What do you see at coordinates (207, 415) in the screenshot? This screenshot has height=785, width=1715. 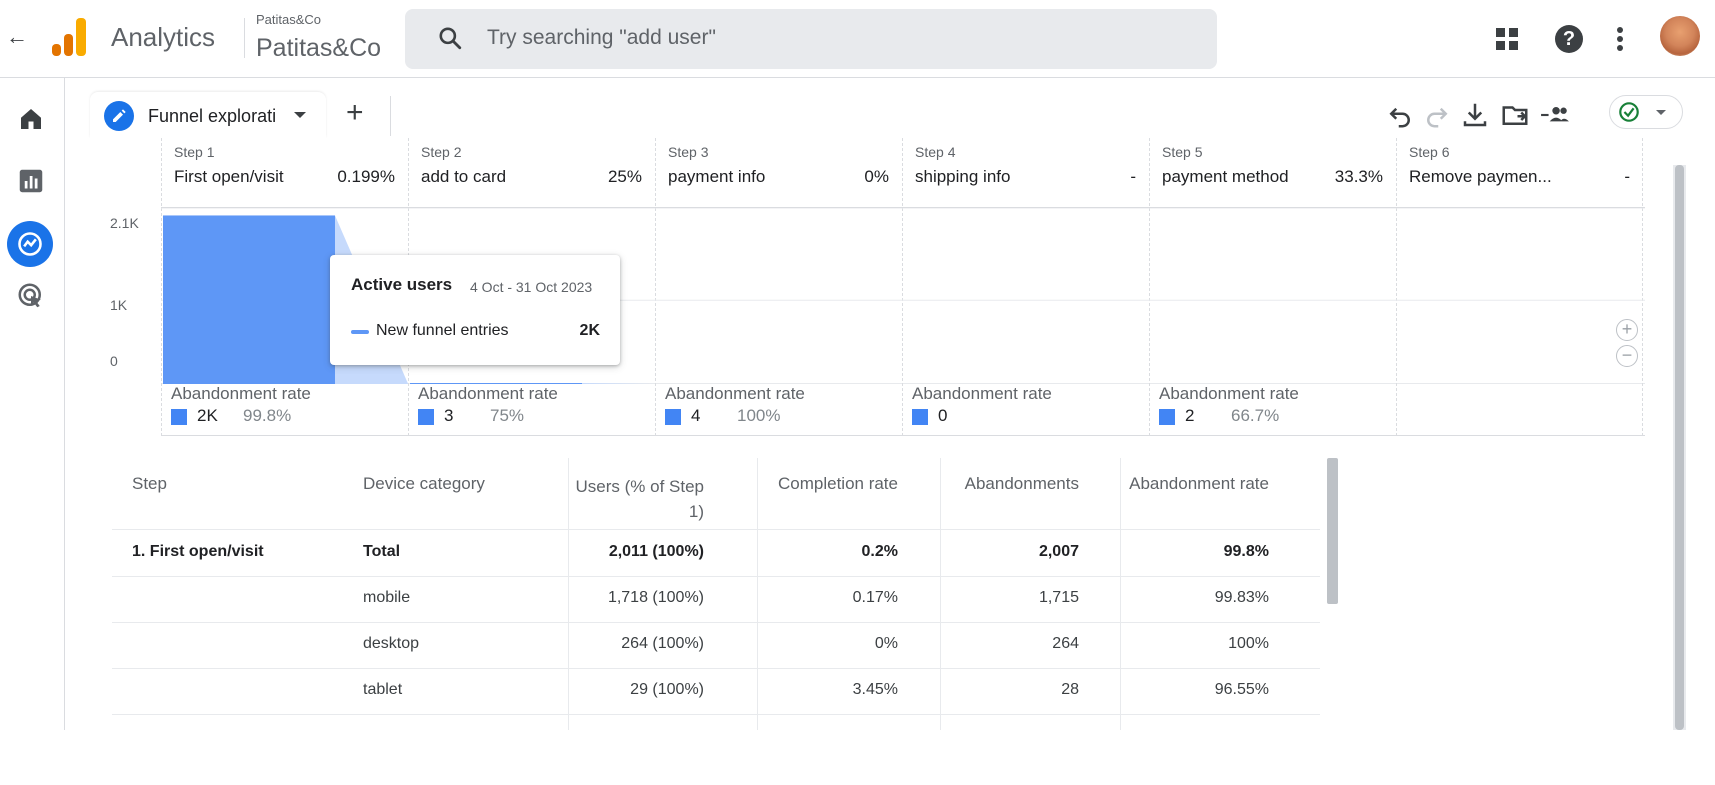 I see `abandonment-count: 2K` at bounding box center [207, 415].